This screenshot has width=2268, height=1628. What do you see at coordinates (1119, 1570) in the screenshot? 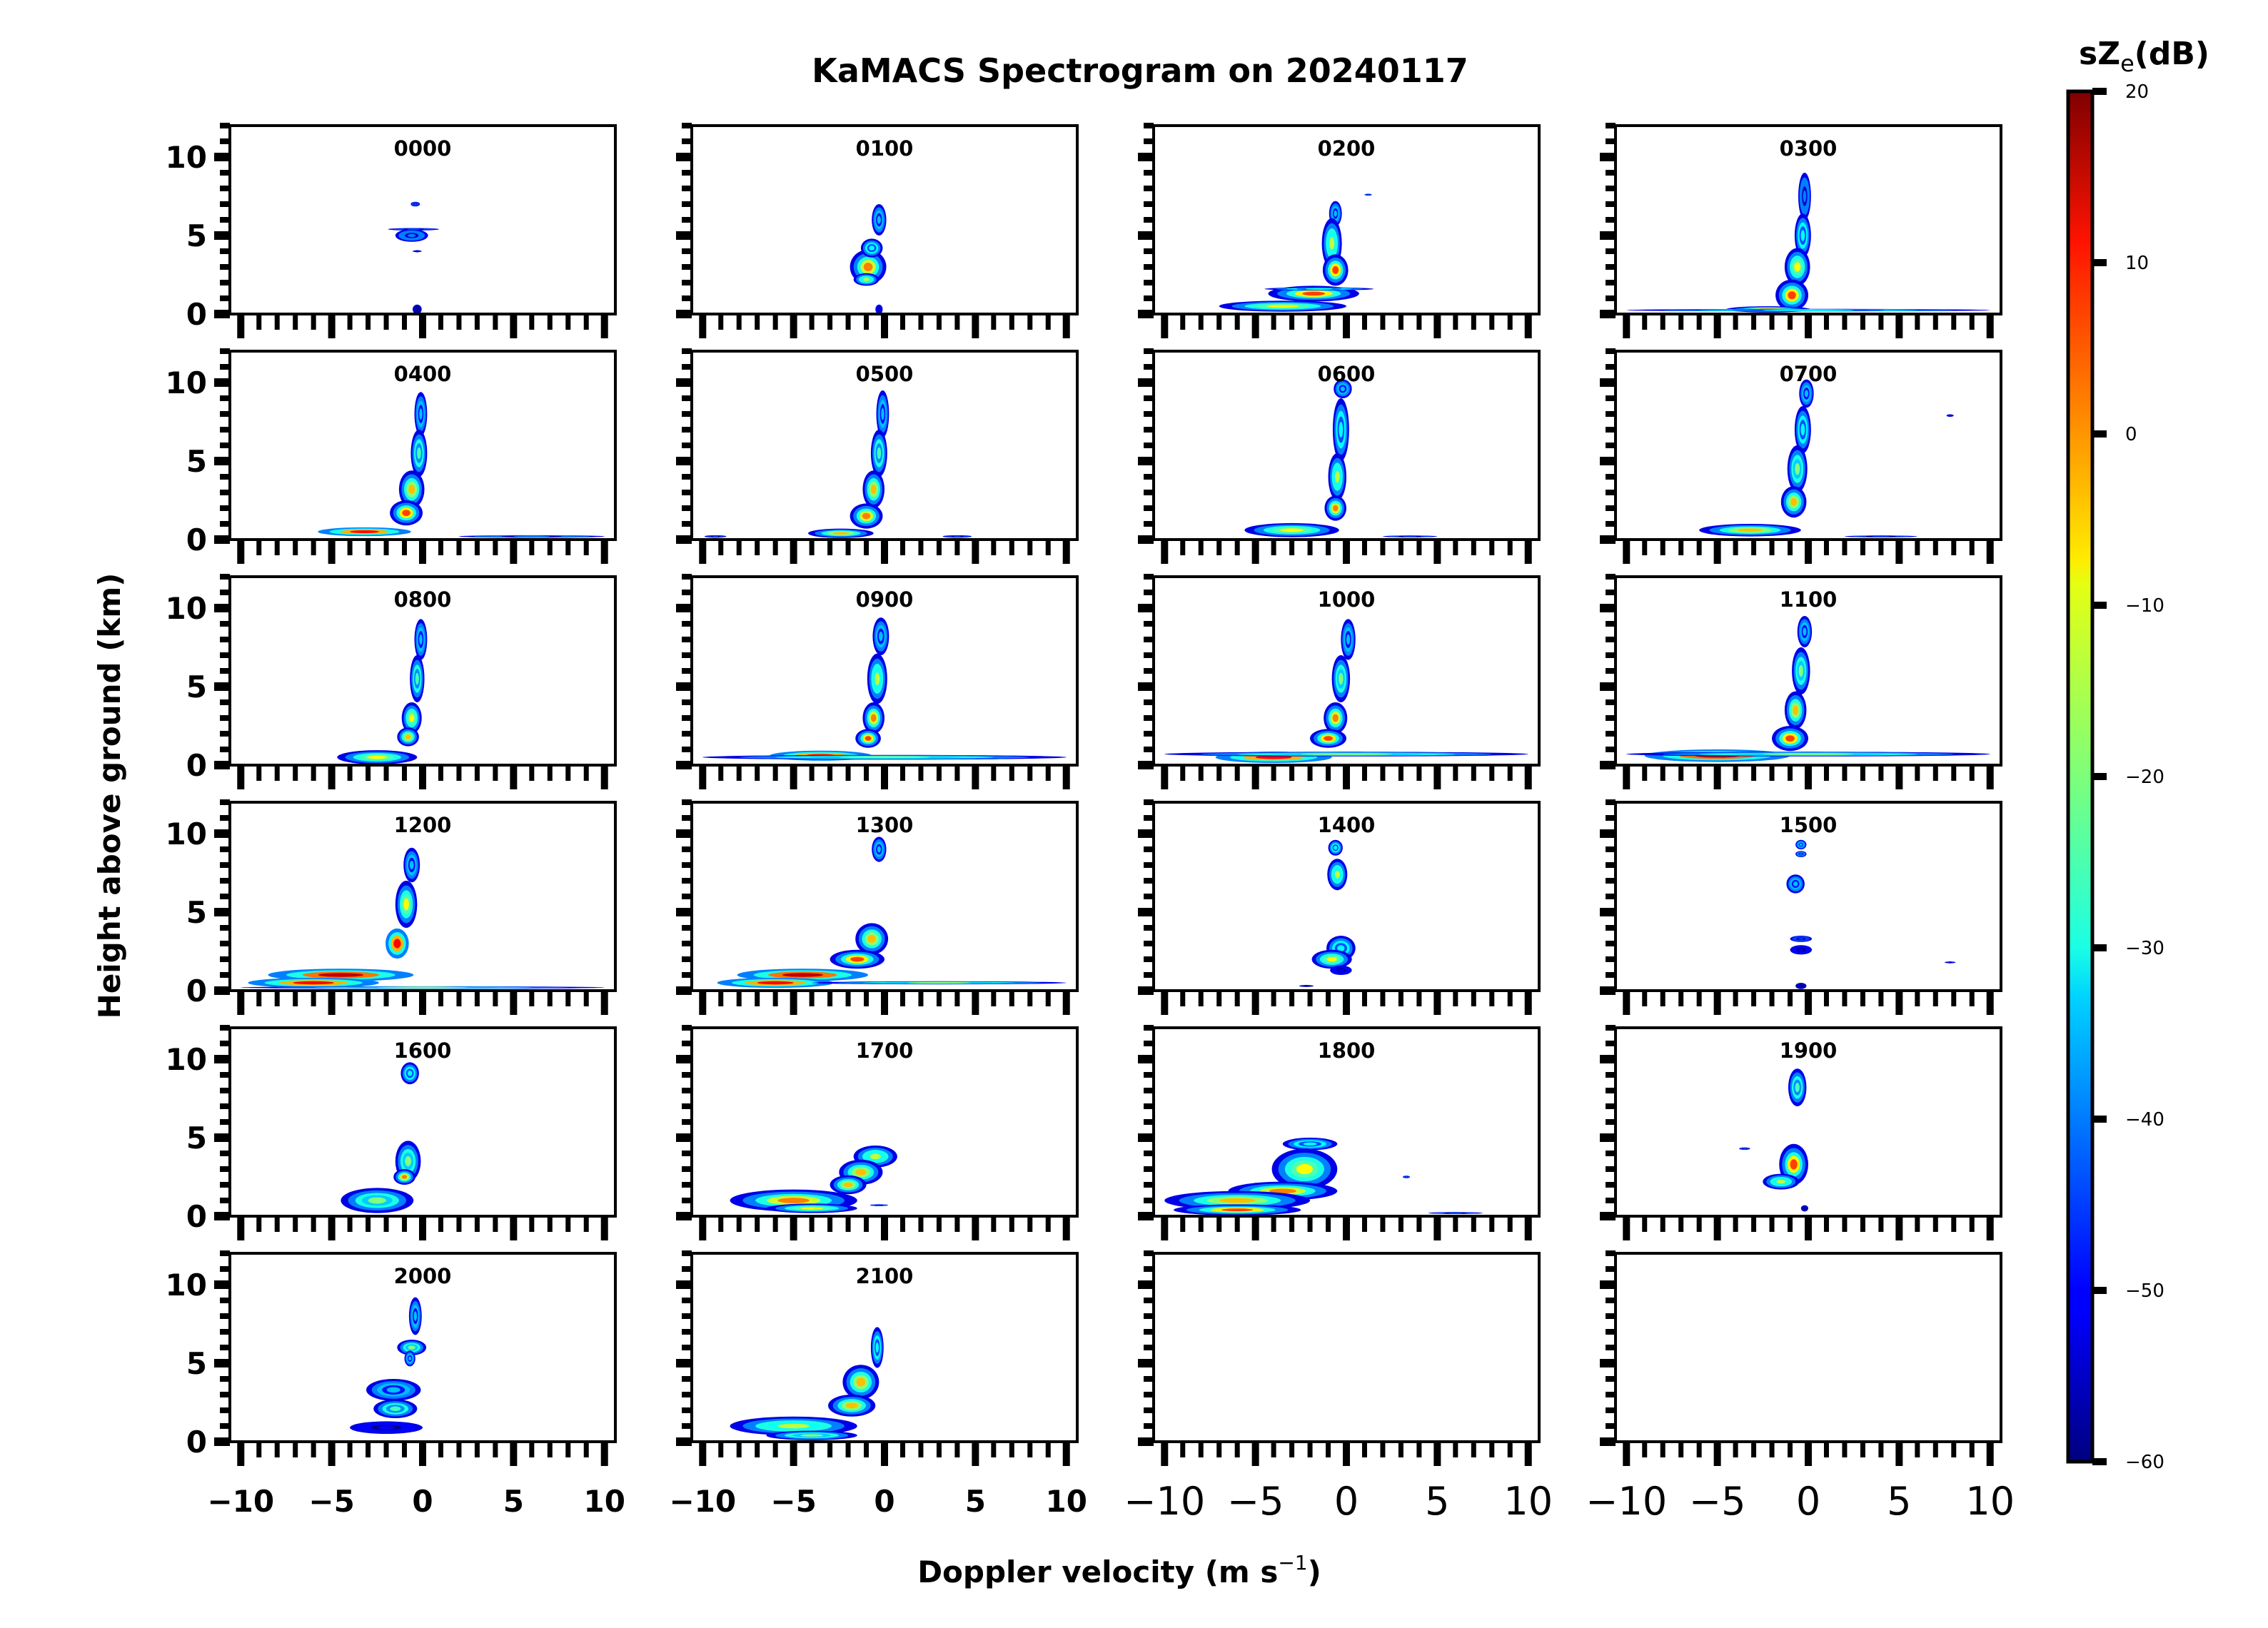
I see `x-axis-label: Doppler velocity (m s−1)` at bounding box center [1119, 1570].